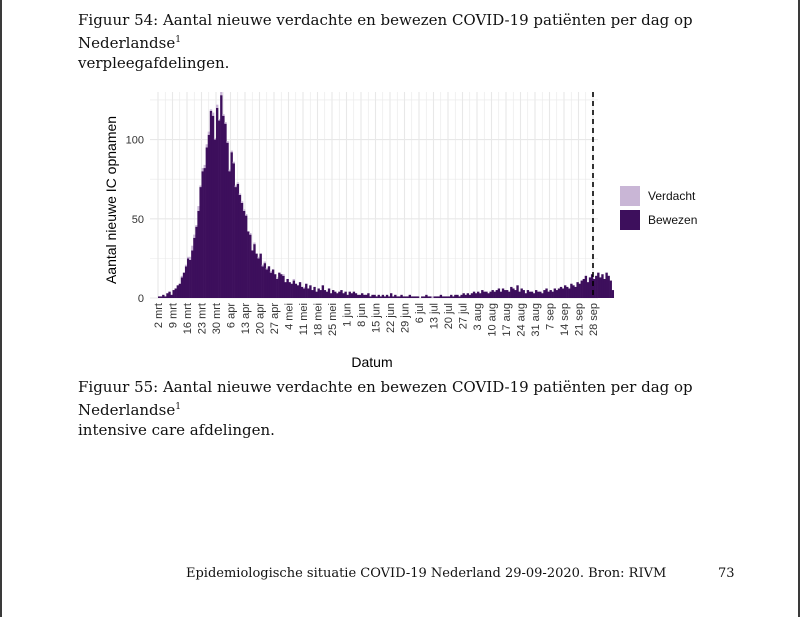 This screenshot has width=800, height=617. I want to click on x-tick-label: 7 sep, so click(551, 316).